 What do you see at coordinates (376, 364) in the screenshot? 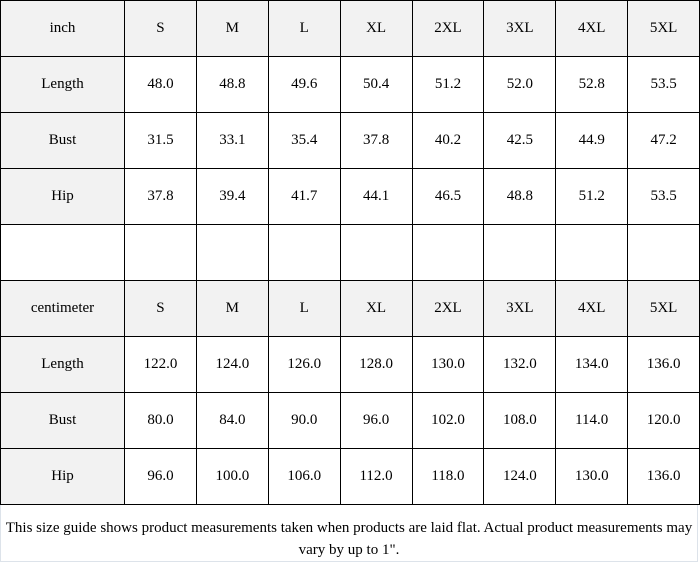
I see `measurement-cell: 128.0` at bounding box center [376, 364].